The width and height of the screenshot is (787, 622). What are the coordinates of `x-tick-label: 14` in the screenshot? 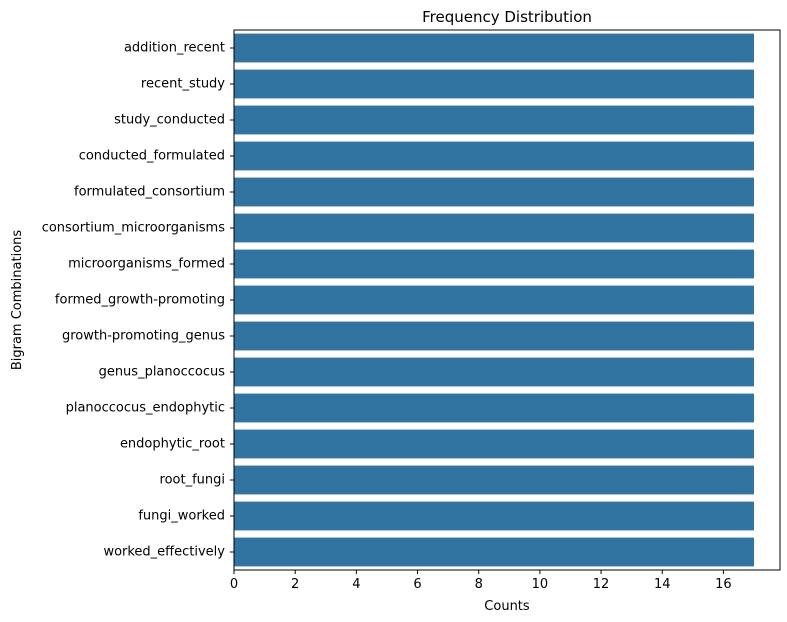 It's located at (662, 584).